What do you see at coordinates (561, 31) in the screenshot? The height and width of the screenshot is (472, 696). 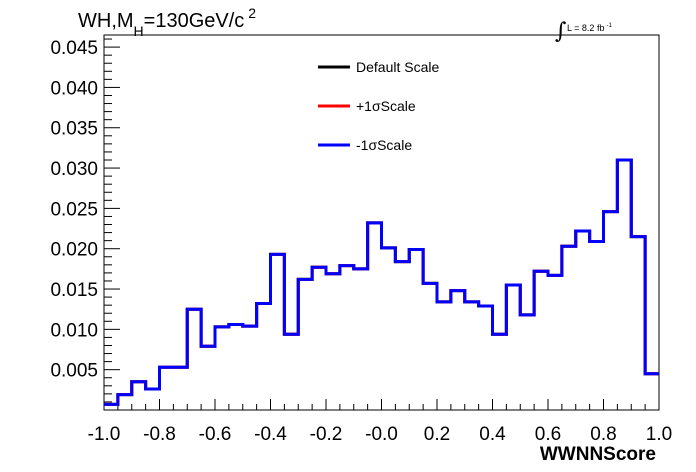 I see `luminosity-integral: ∫` at bounding box center [561, 31].